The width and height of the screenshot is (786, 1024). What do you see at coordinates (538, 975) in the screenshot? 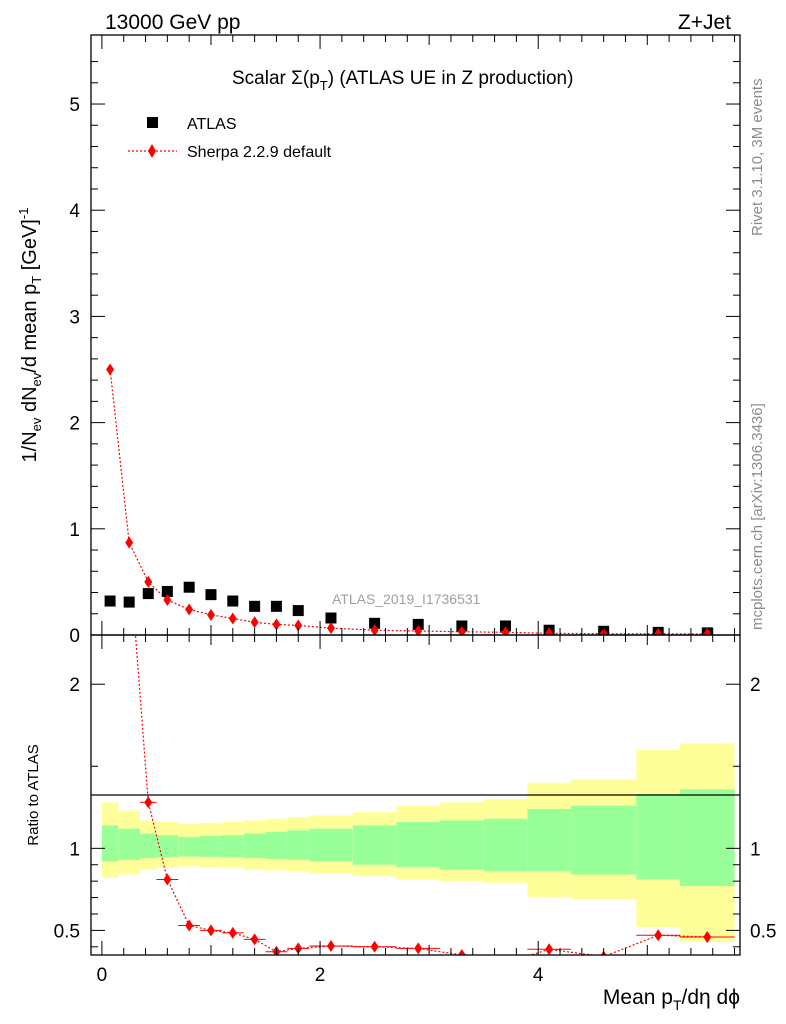
I see `x-tick-label: 4` at bounding box center [538, 975].